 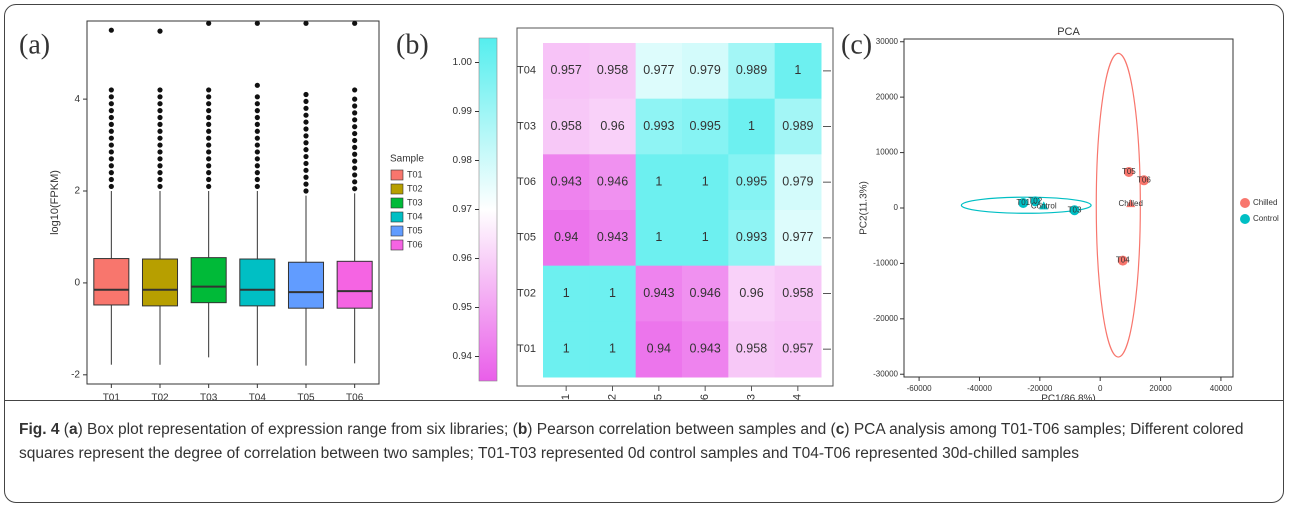 What do you see at coordinates (797, 348) in the screenshot?
I see `cell-label: 0.957` at bounding box center [797, 348].